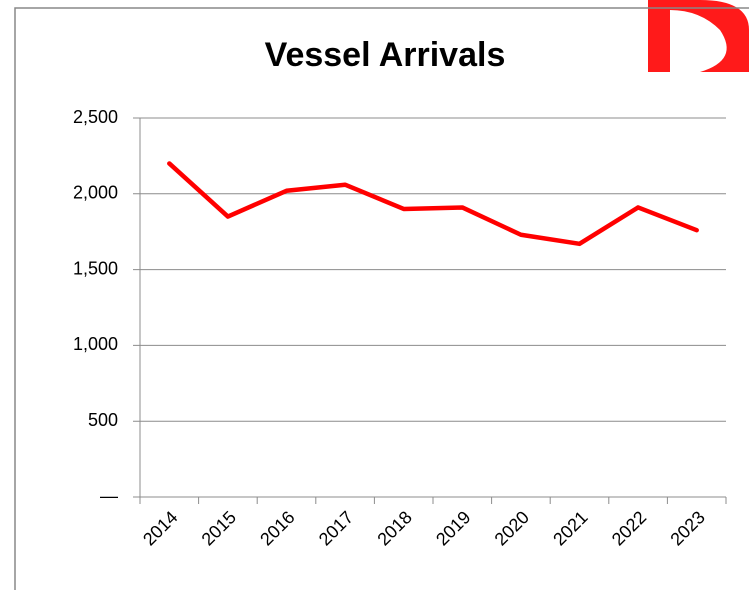 This screenshot has height=590, width=749. Describe the element at coordinates (95, 268) in the screenshot. I see `y-tick-label: 1,500` at that location.